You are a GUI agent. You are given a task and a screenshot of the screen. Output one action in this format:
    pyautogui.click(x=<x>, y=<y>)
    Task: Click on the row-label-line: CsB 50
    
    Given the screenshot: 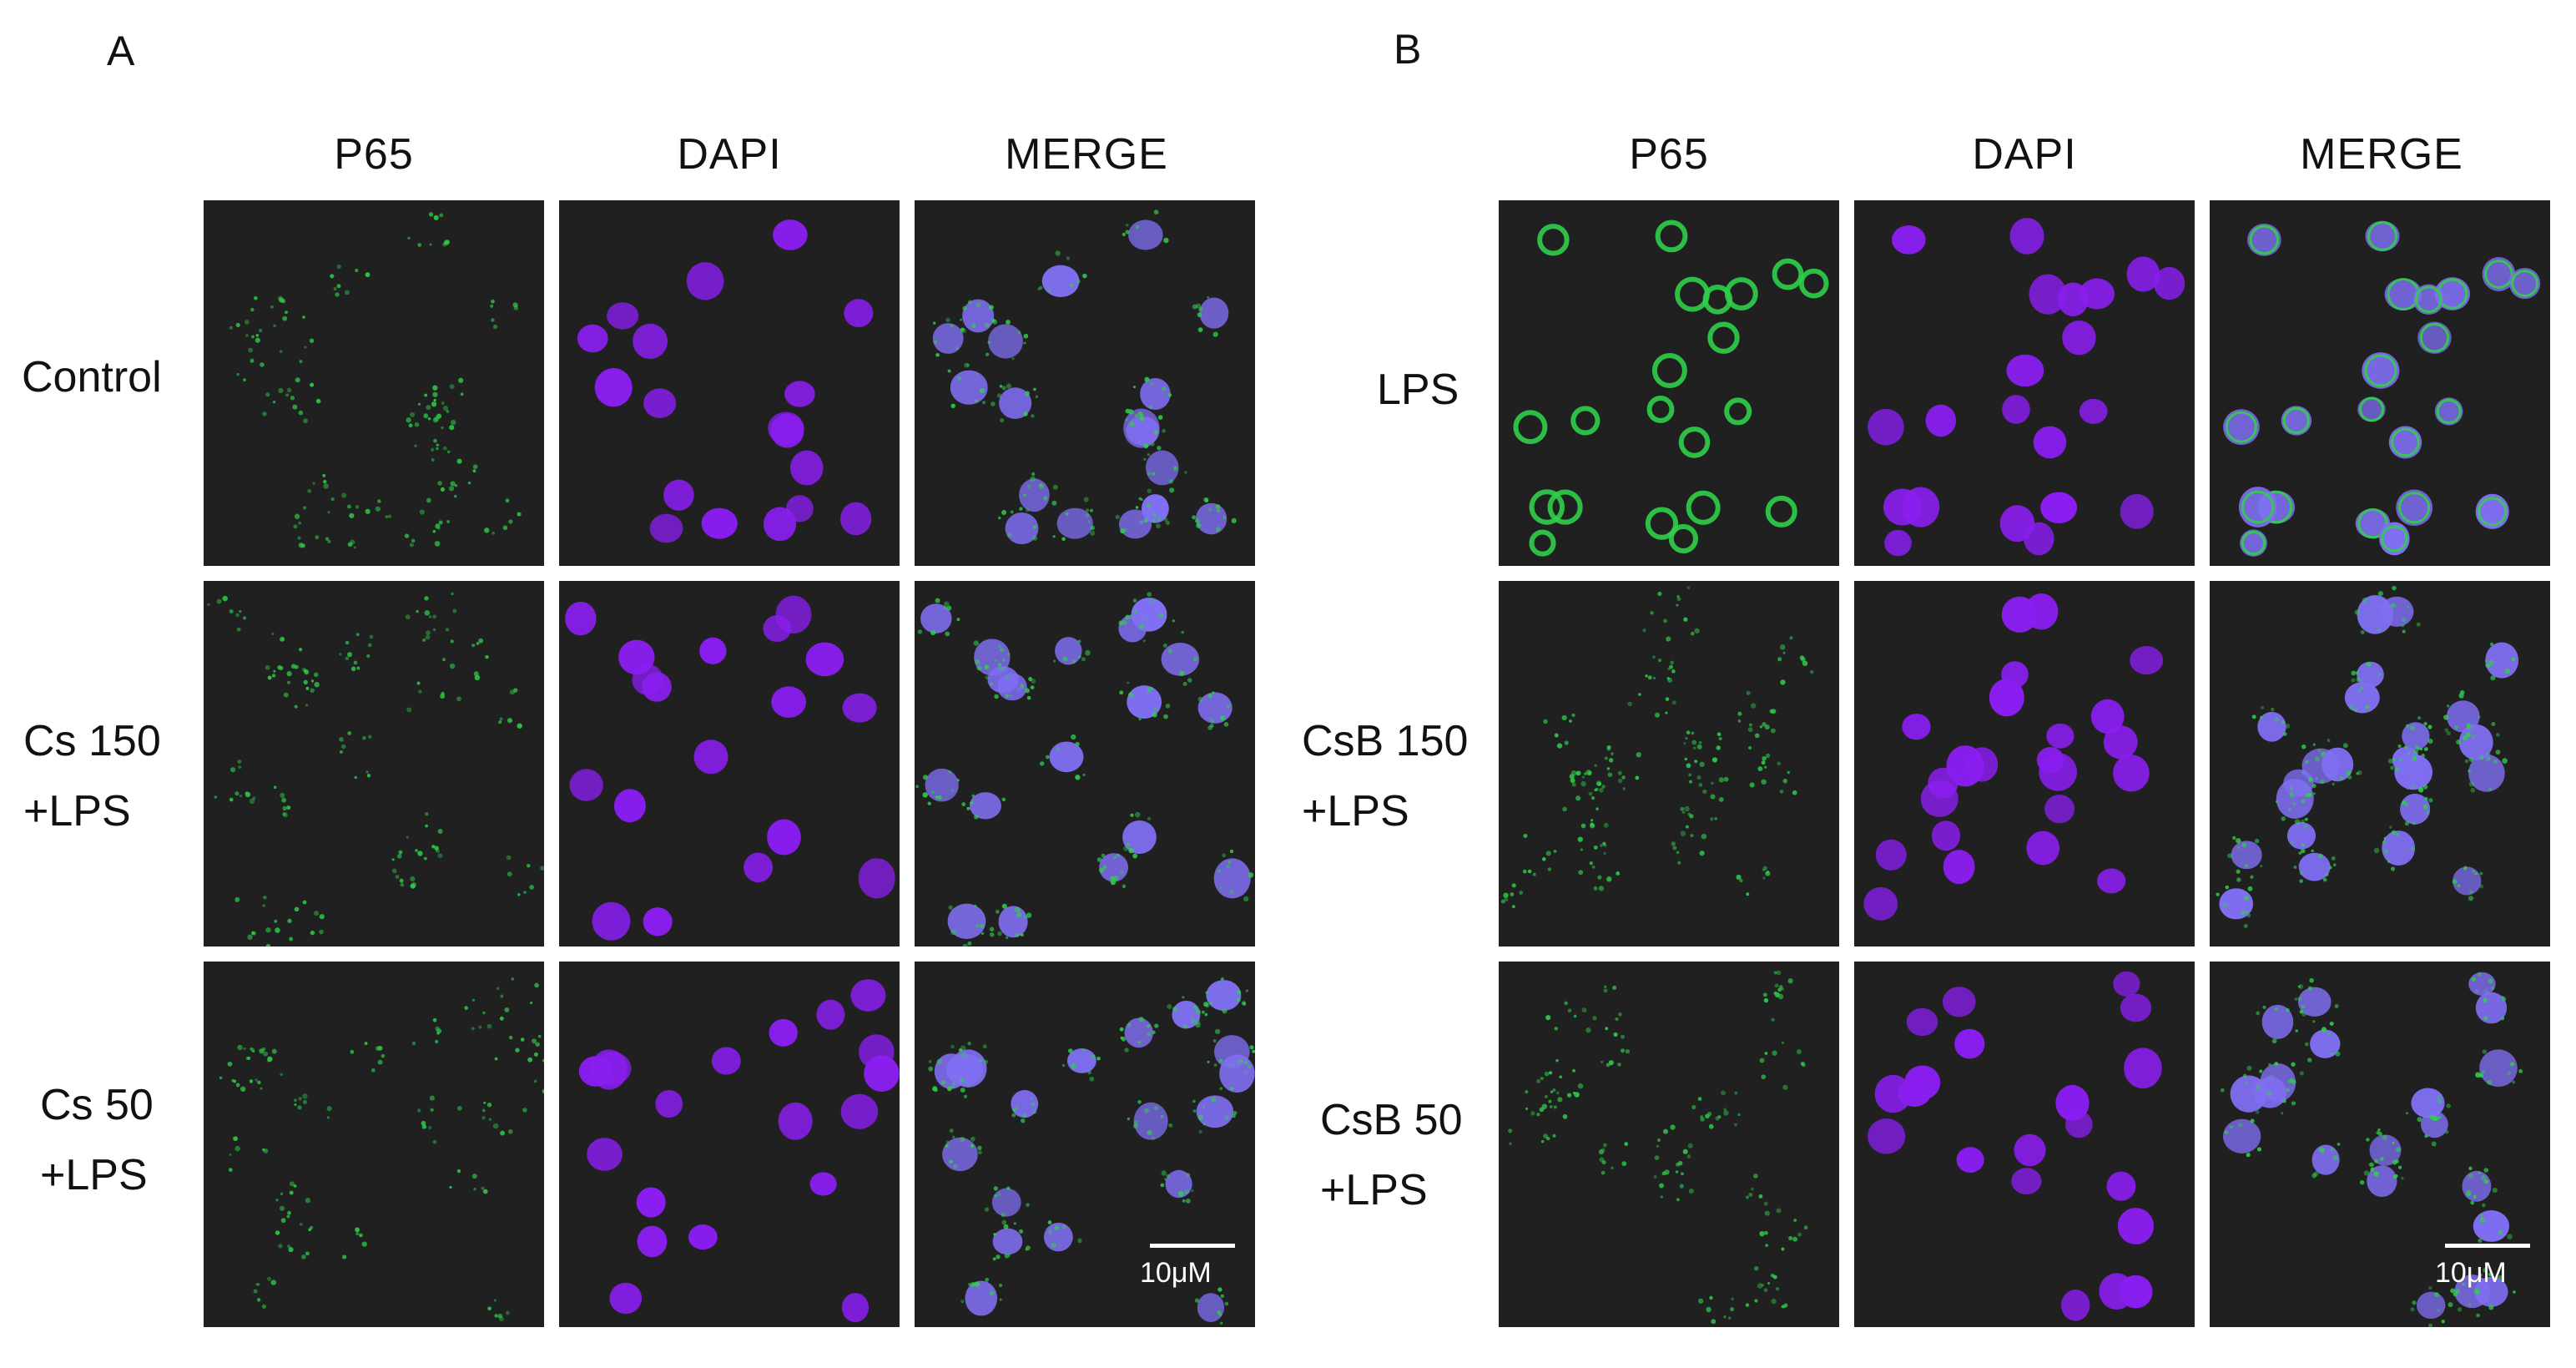 What is the action you would take?
    pyautogui.click(x=1391, y=1120)
    